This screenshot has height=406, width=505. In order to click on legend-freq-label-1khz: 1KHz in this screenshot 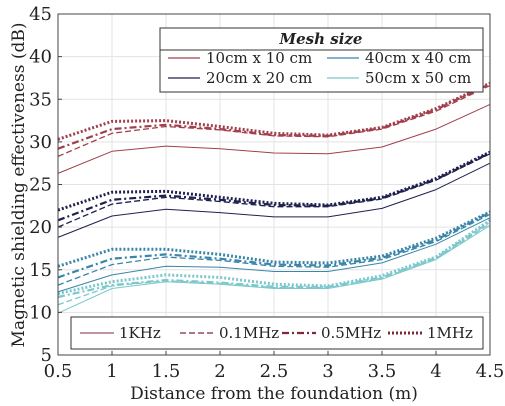, I will do `click(140, 333)`.